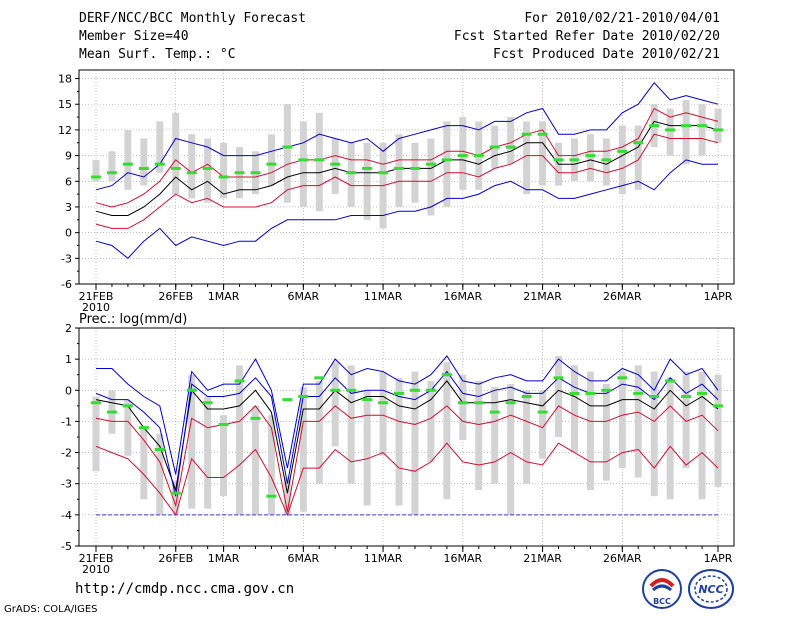  Describe the element at coordinates (175, 558) in the screenshot. I see `prec-xtick-label: 26FEB` at that location.